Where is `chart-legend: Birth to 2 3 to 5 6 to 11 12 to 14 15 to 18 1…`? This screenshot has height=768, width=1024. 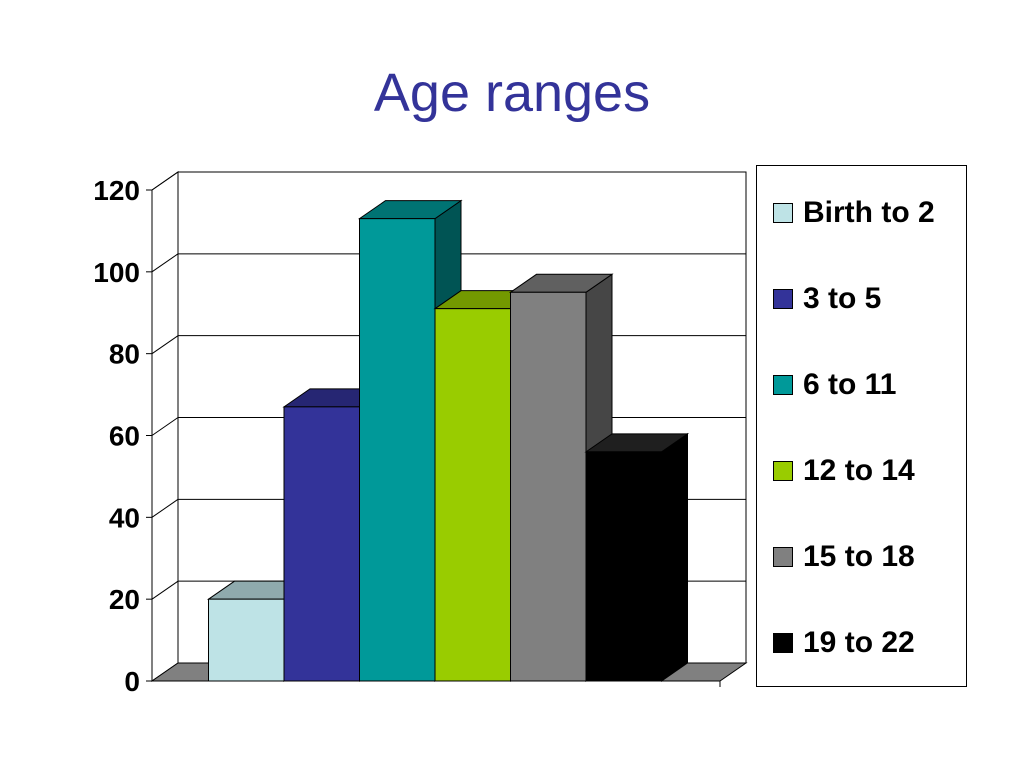
chart-legend: Birth to 2 3 to 5 6 to 11 12 to 14 15 to 18 1… is located at coordinates (861, 426).